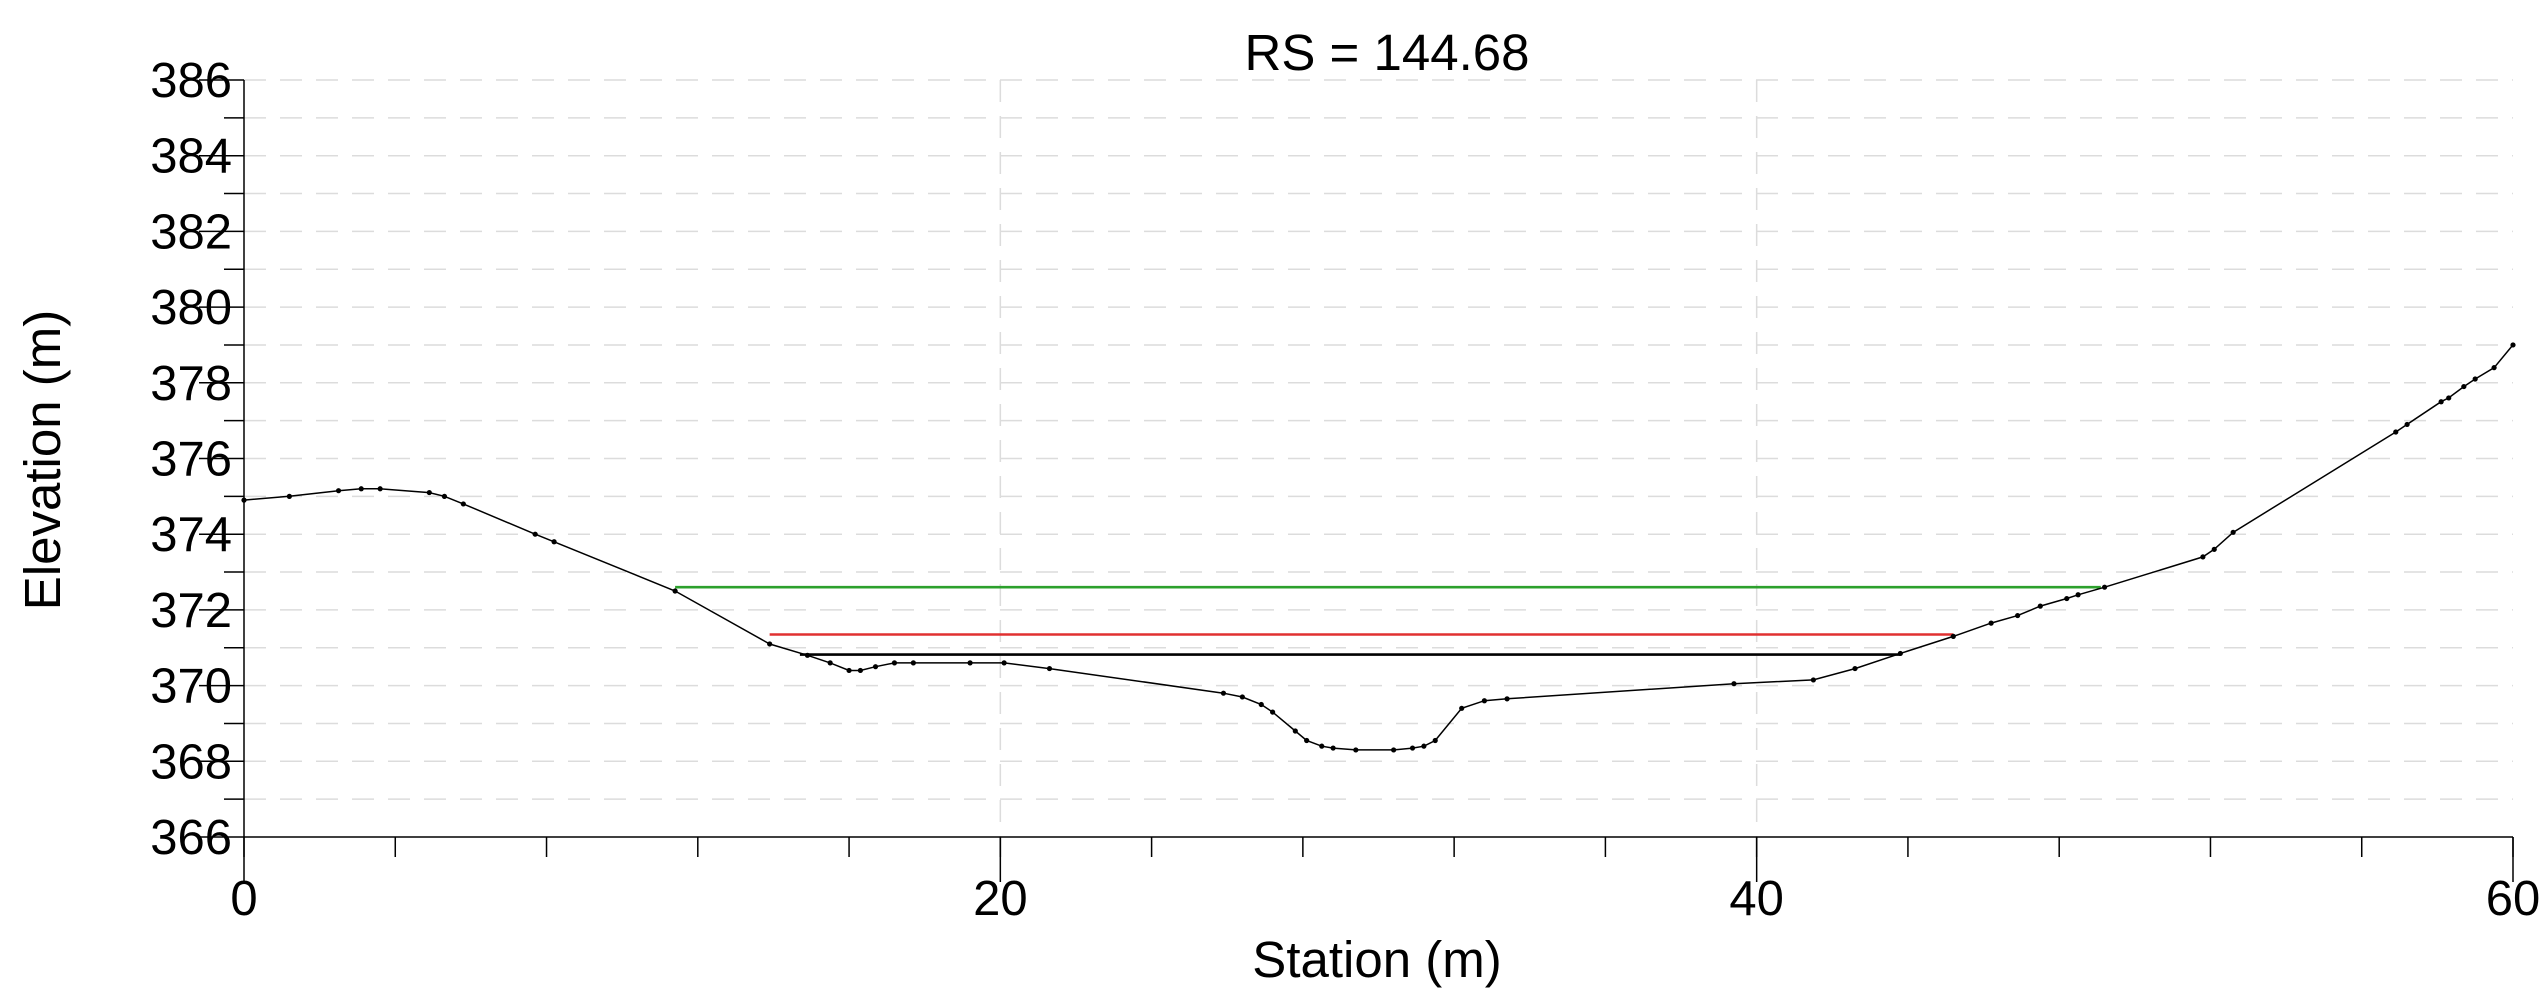 This screenshot has height=1003, width=2546. Describe the element at coordinates (191, 232) in the screenshot. I see `y-tick-label: 382` at that location.